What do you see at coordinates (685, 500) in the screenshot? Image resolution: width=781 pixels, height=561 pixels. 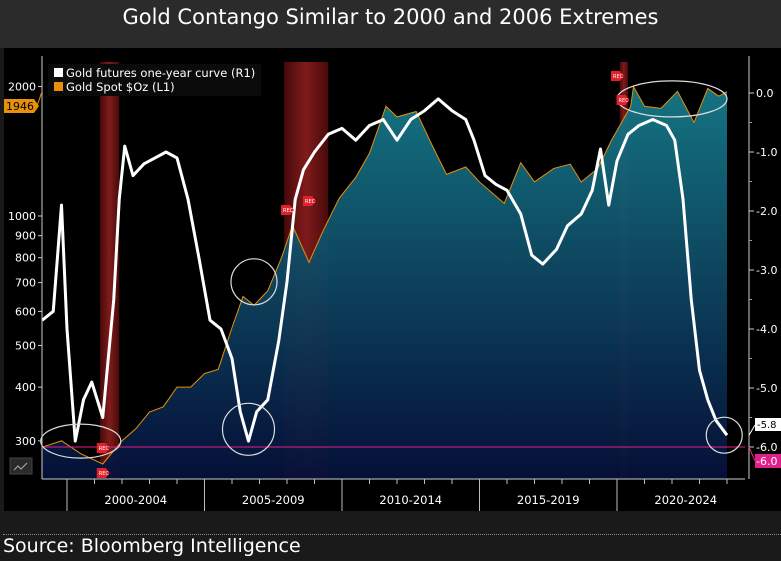 I see `x-tick-label: 2020-2024` at bounding box center [685, 500].